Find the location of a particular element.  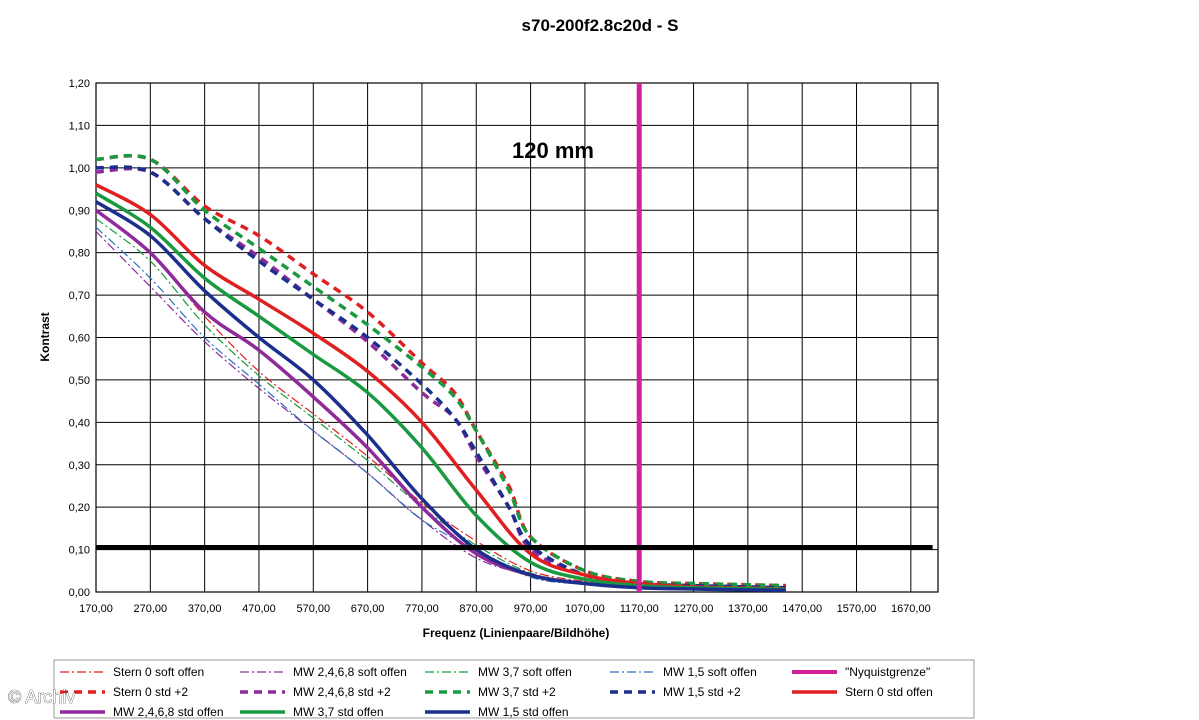

y-tick-label: 0,10 is located at coordinates (79, 551).